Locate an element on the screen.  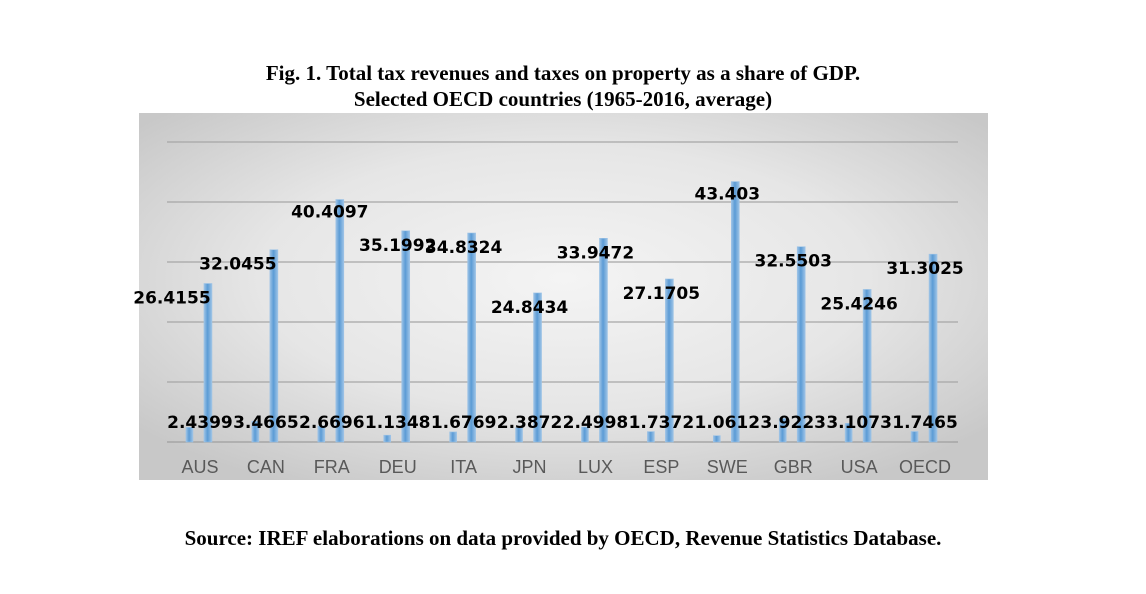
data-label-total-ita: 34.8324 is located at coordinates (464, 248).